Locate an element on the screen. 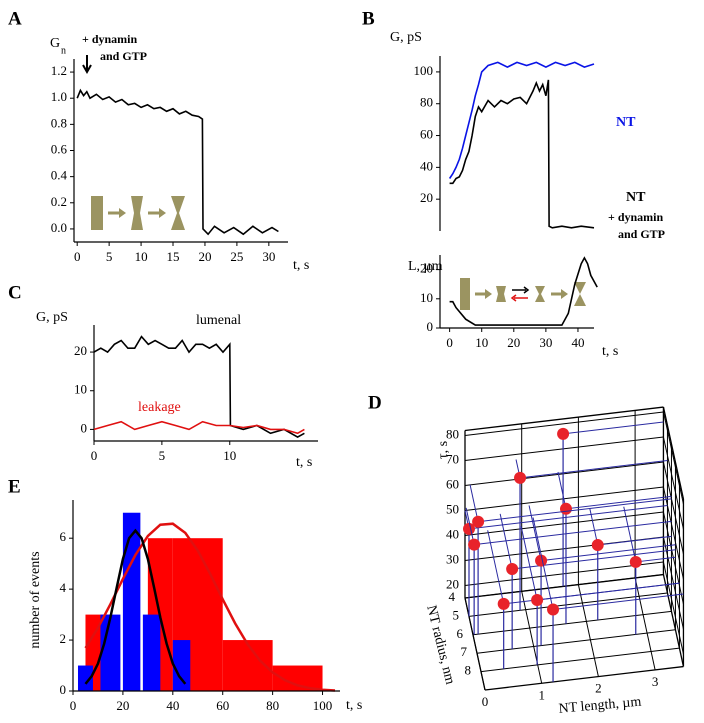 Image resolution: width=704 pixels, height=723 pixels. y-axis-label: L, µm is located at coordinates (425, 266).